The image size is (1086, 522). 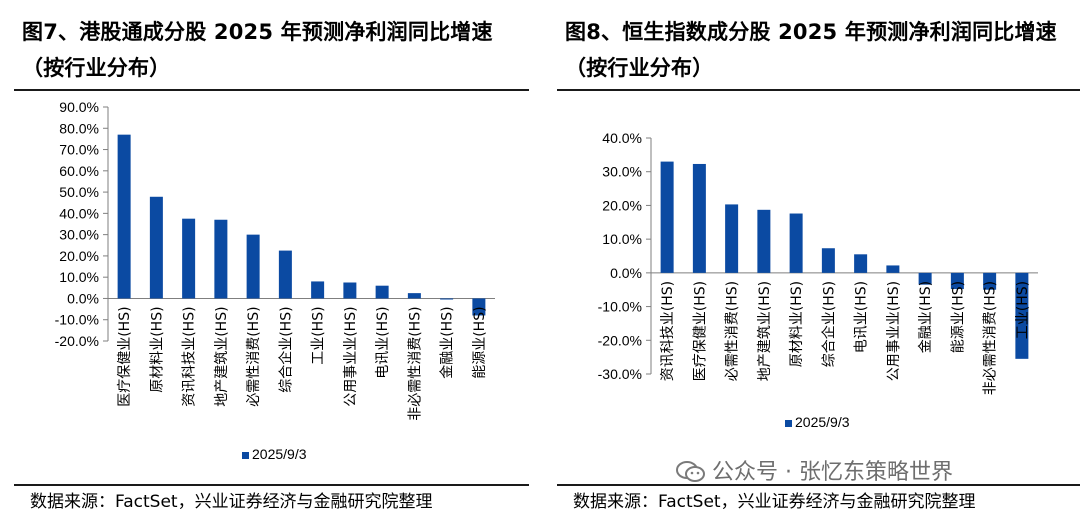 What do you see at coordinates (620, 374) in the screenshot?
I see `y-tick-label: -30.0%` at bounding box center [620, 374].